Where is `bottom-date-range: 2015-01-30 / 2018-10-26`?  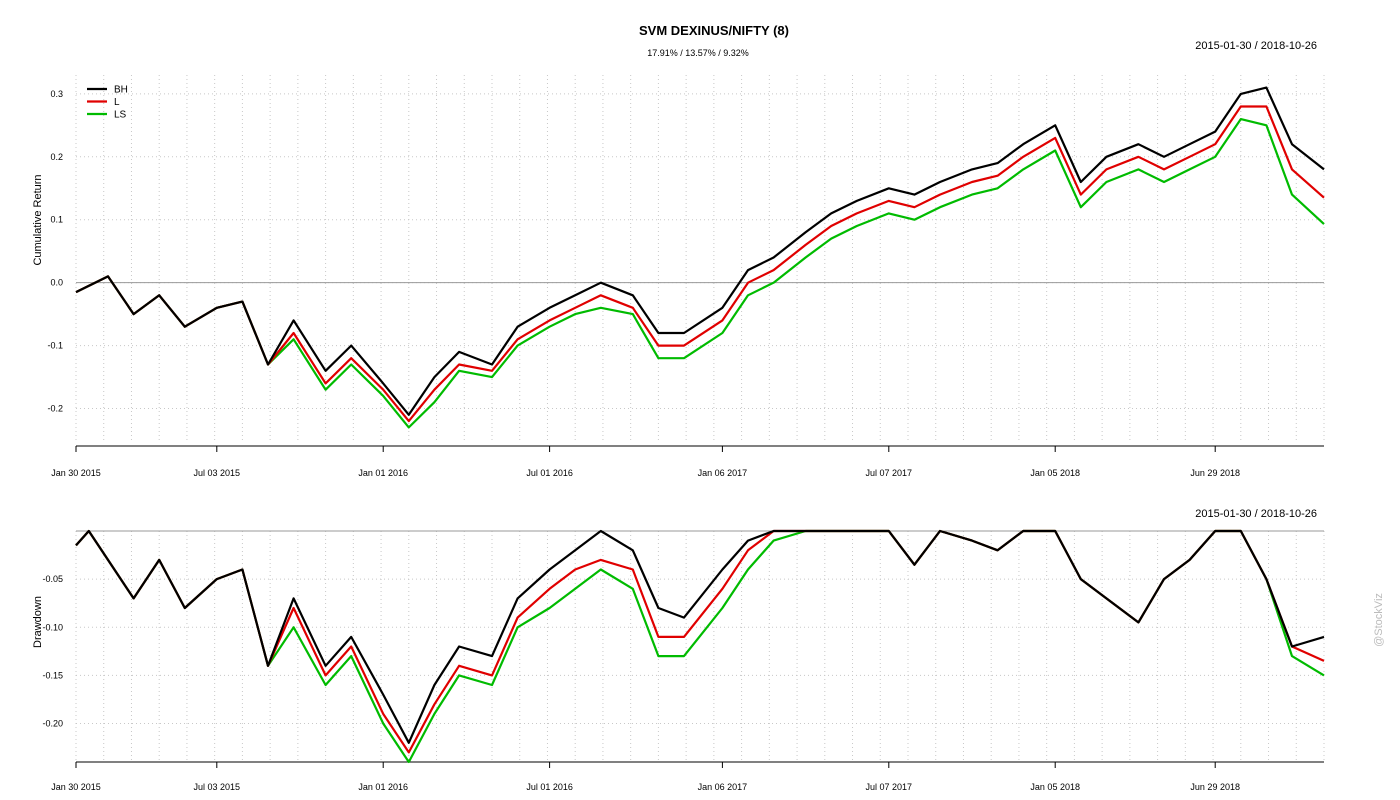 bottom-date-range: 2015-01-30 / 2018-10-26 is located at coordinates (1256, 514).